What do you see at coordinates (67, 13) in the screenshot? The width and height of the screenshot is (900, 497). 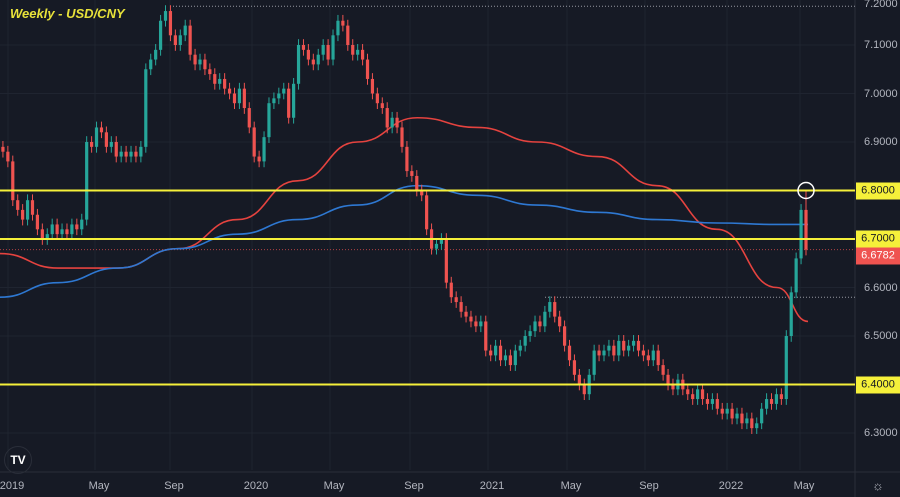 I see `chart-title: Weekly - USD/CNY` at bounding box center [67, 13].